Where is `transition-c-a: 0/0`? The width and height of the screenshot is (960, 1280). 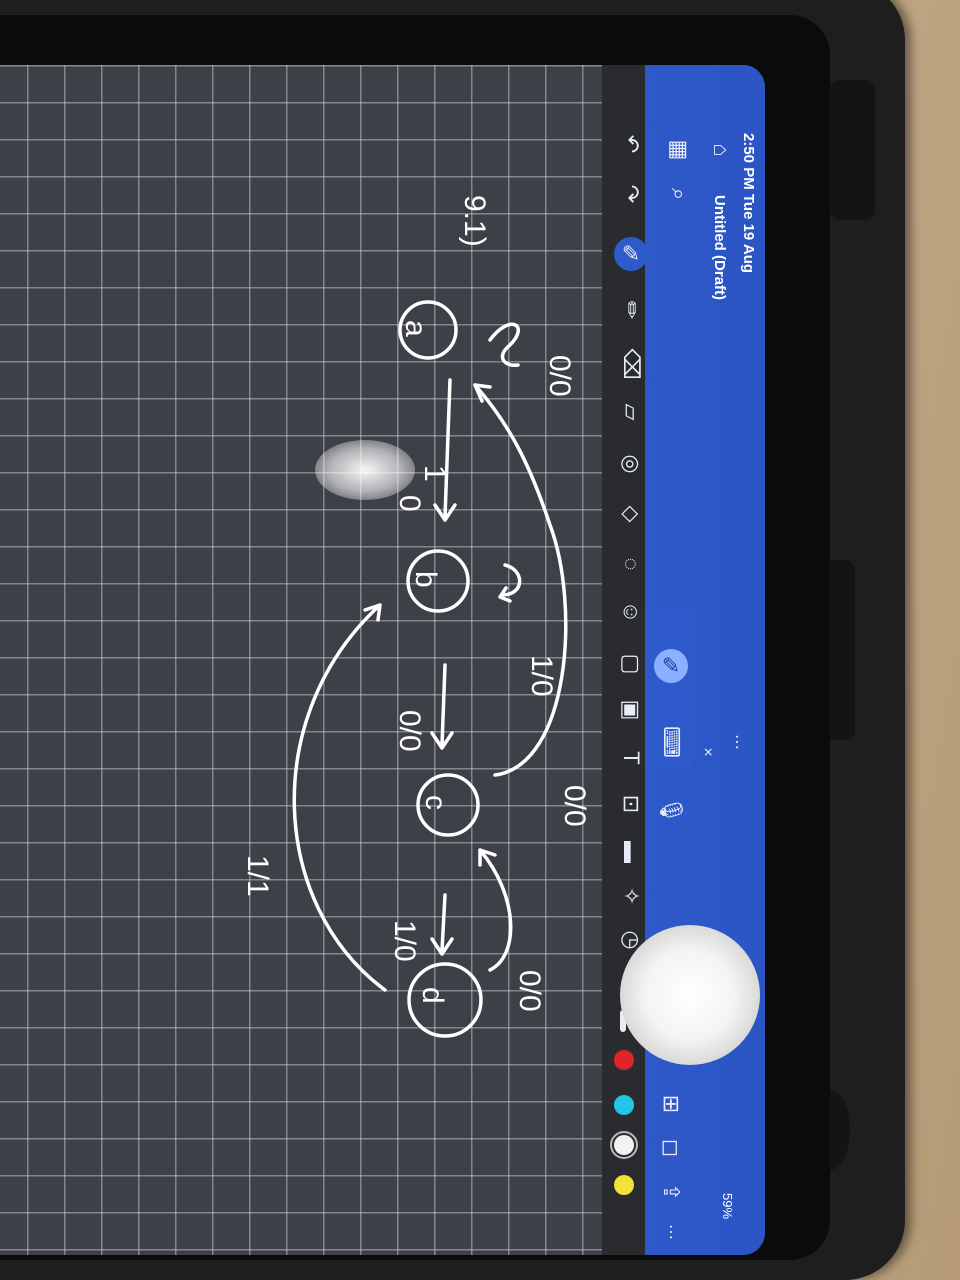 transition-c-a: 0/0 is located at coordinates (574, 806).